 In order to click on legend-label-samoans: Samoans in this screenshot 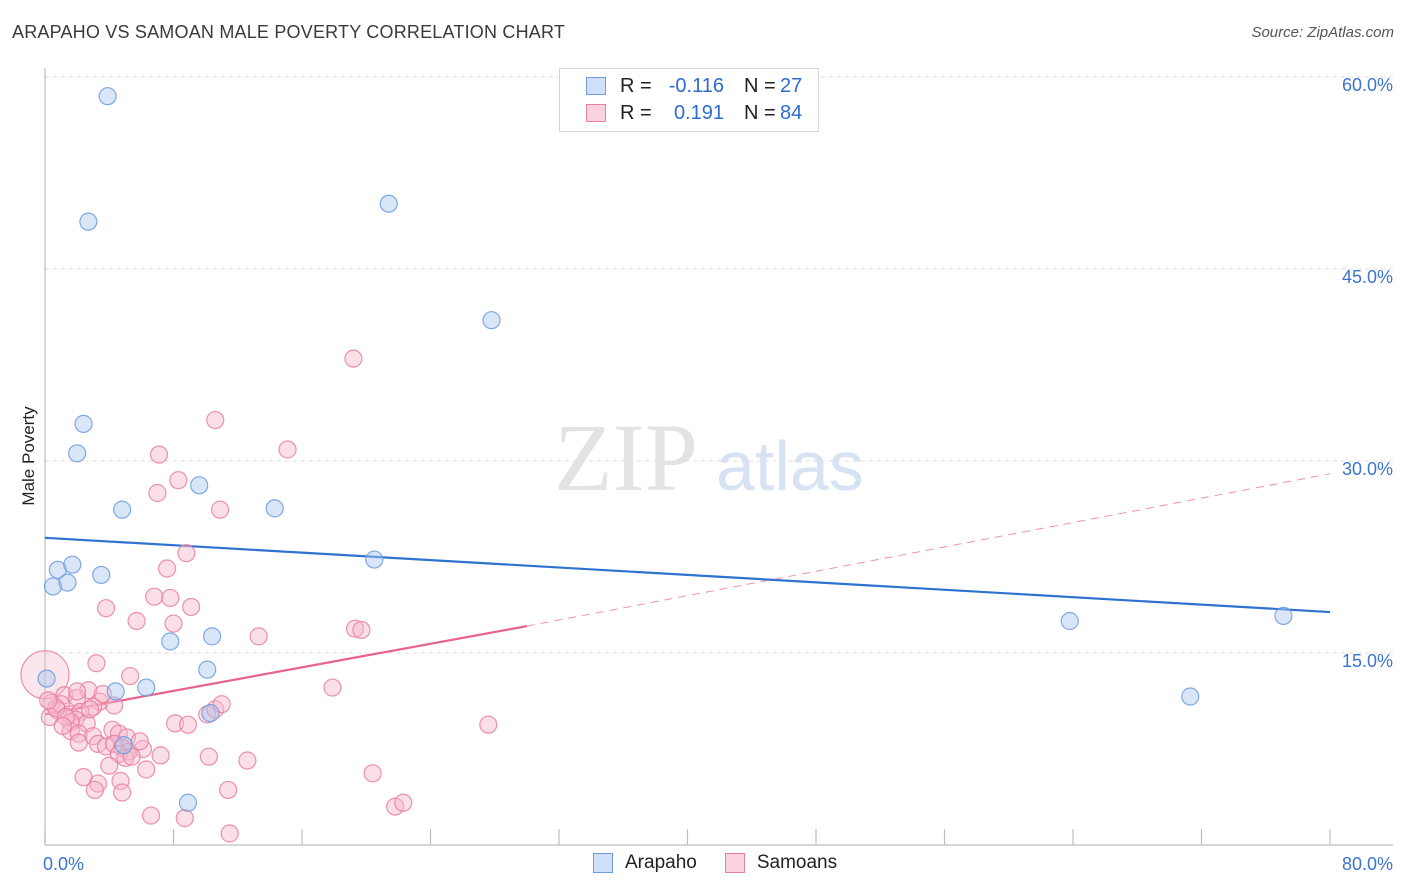, I will do `click(797, 862)`.